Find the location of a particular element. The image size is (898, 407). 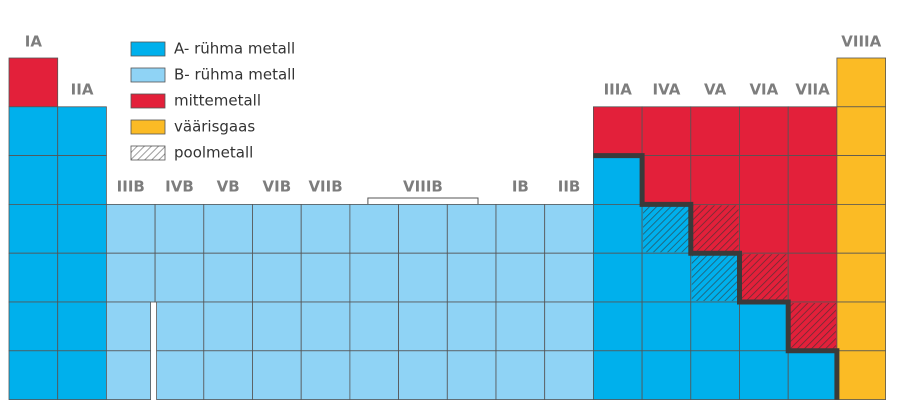

group-label: IIA is located at coordinates (82, 90).